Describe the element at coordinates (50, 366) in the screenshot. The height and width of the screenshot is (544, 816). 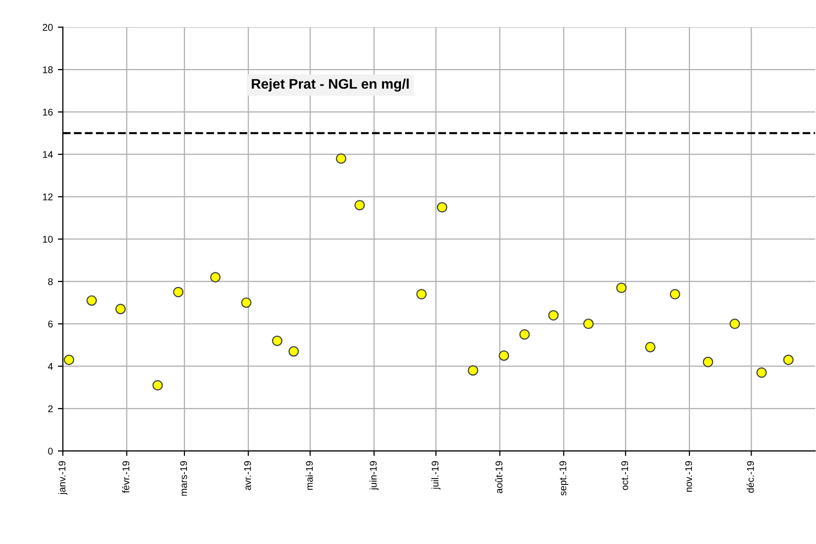
I see `y-tick-label: 4` at that location.